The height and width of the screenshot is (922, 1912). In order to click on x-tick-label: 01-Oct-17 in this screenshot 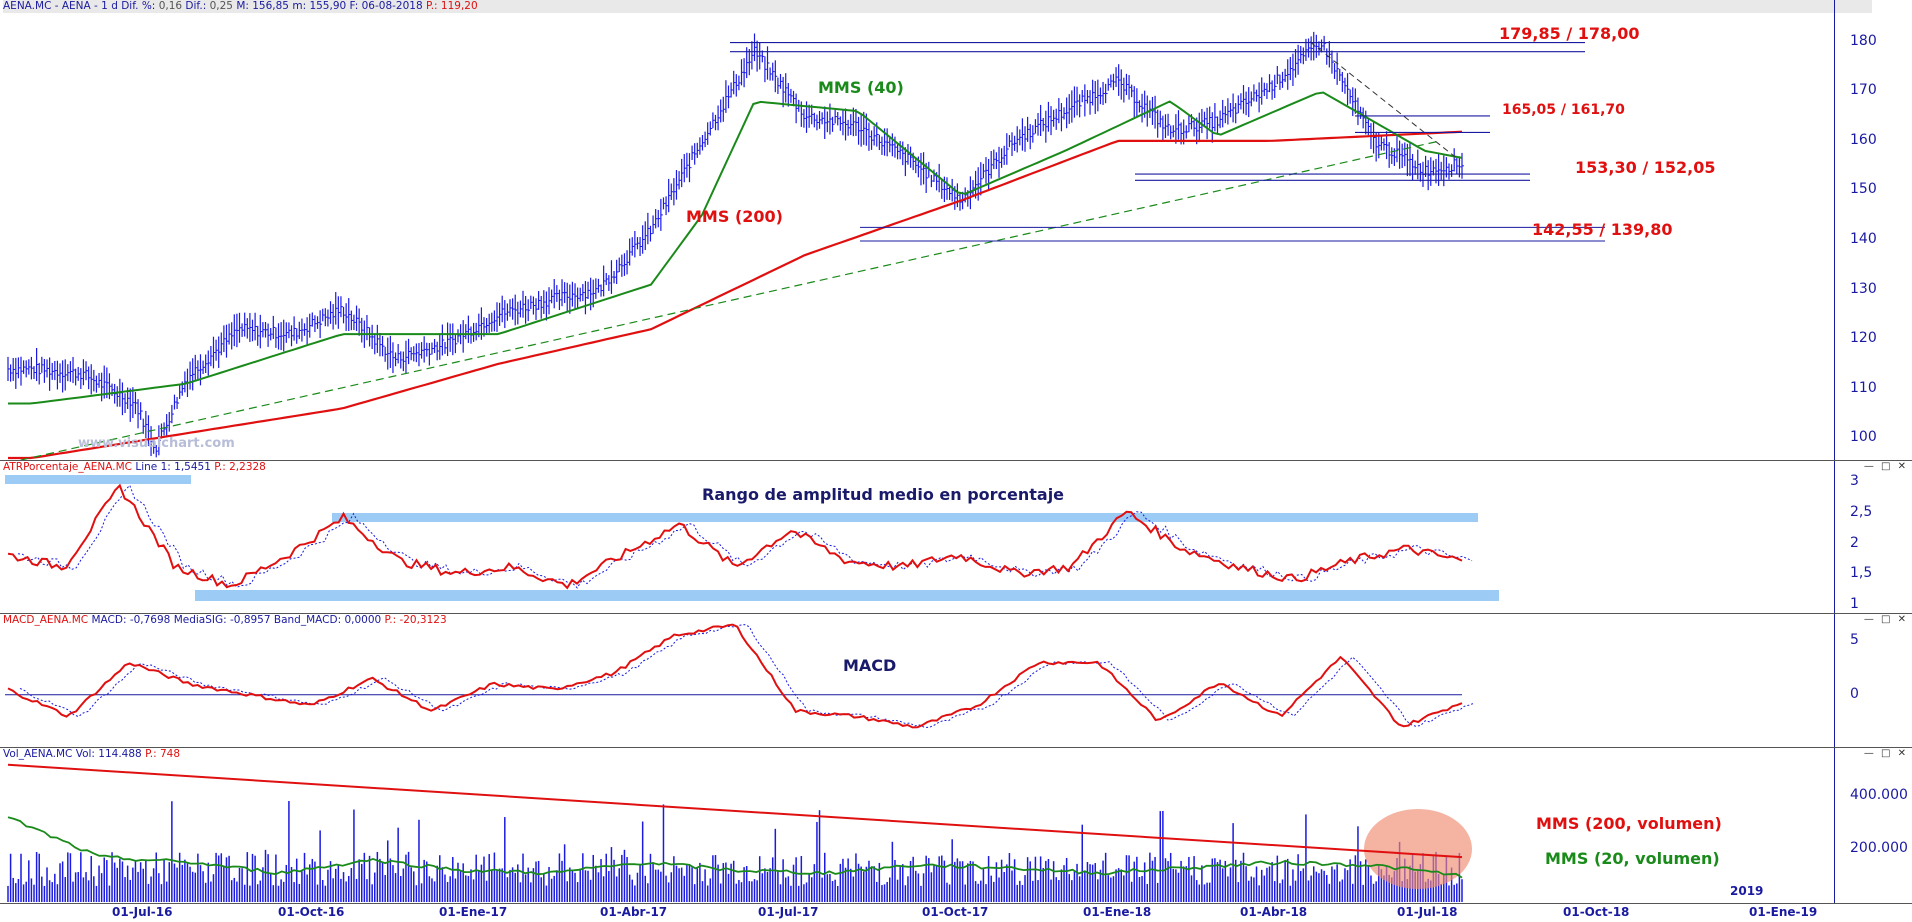, I will do `click(955, 912)`.